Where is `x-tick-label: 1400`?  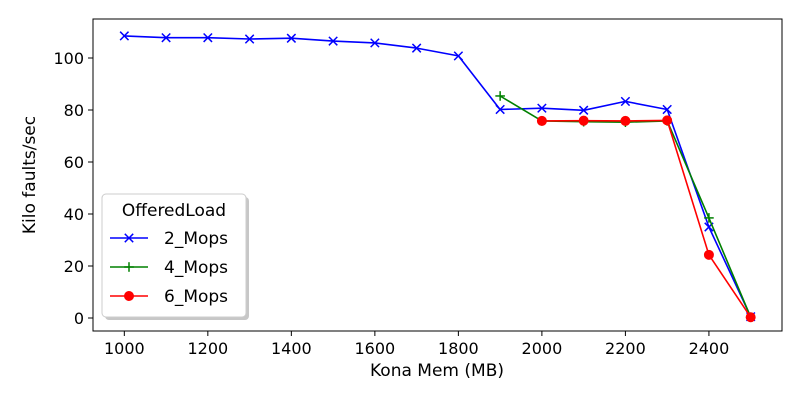
x-tick-label: 1400 is located at coordinates (291, 348).